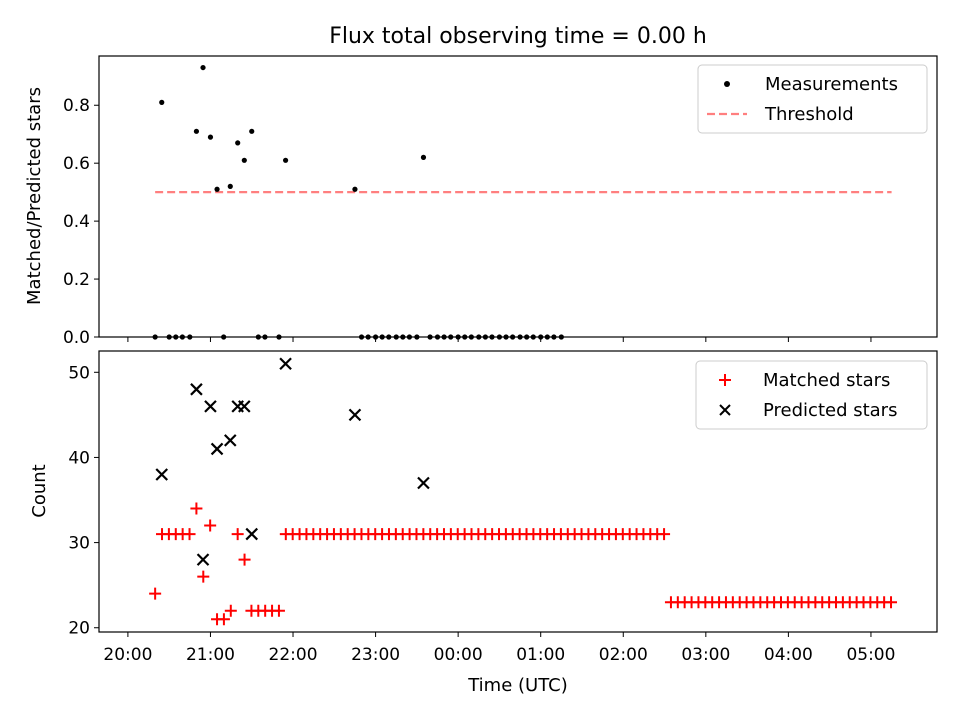  What do you see at coordinates (725, 380) in the screenshot?
I see `legend-matched-marker` at bounding box center [725, 380].